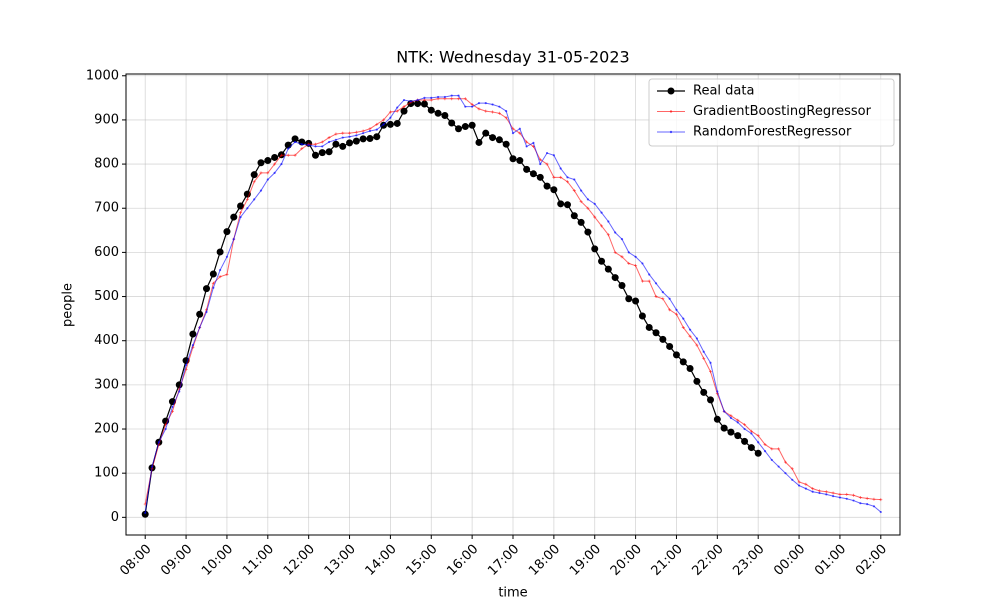 The width and height of the screenshot is (1000, 600). I want to click on chart-title: NTK: Wednesday 31-05-2023, so click(512, 57).